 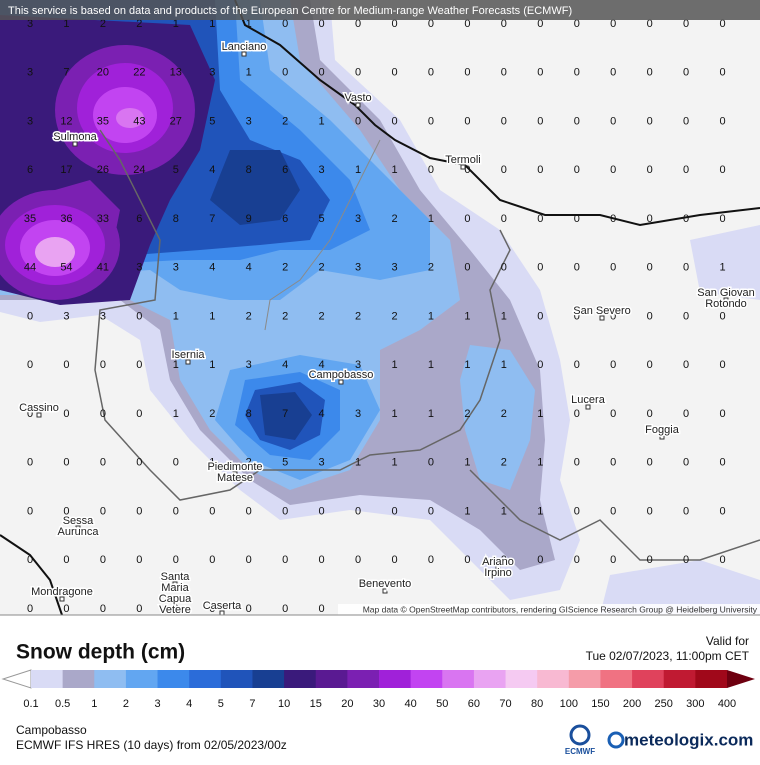 I want to click on ecmwf-logo, so click(x=580, y=735).